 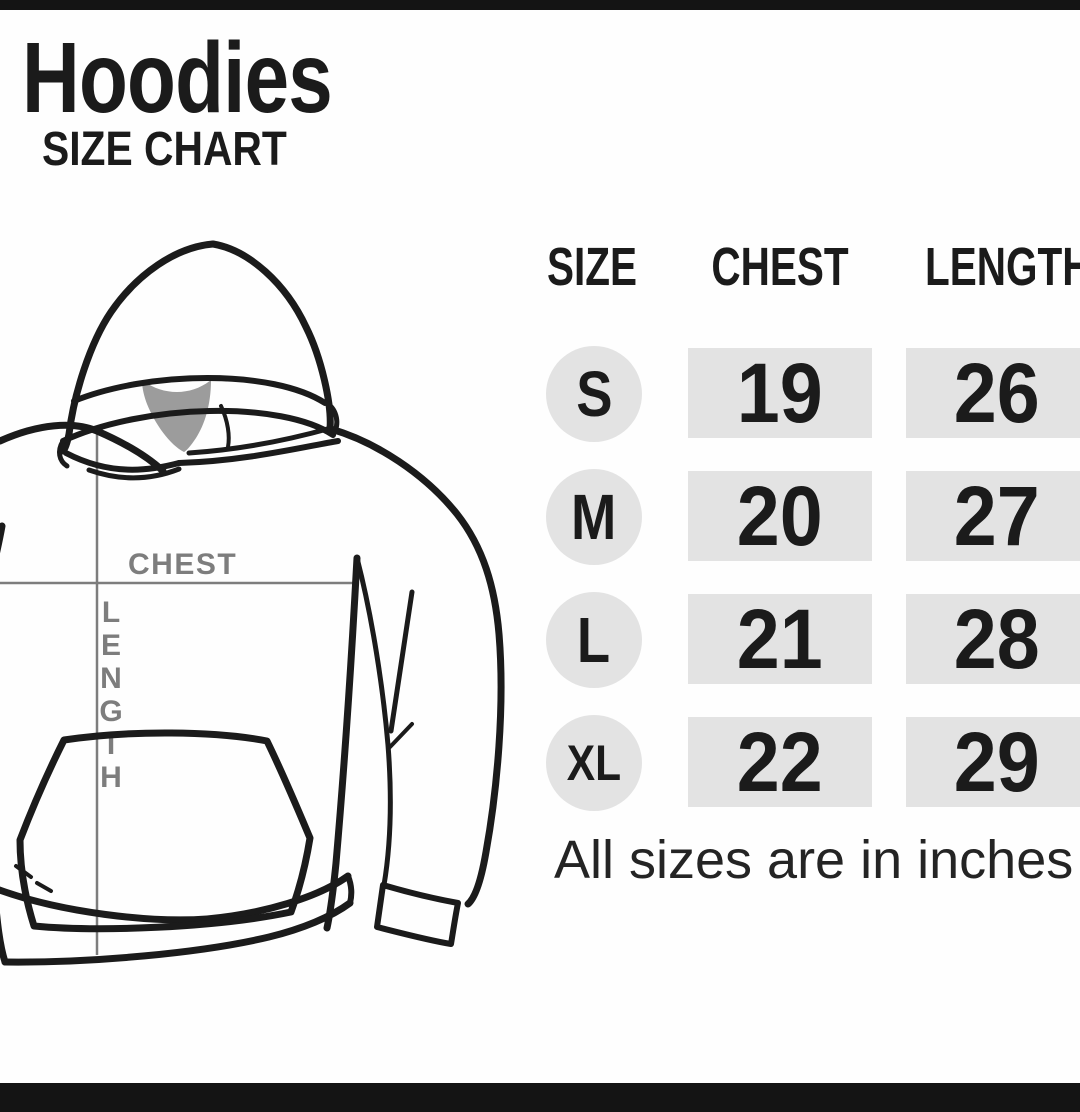 I want to click on sleeve-cuff, so click(x=417, y=914).